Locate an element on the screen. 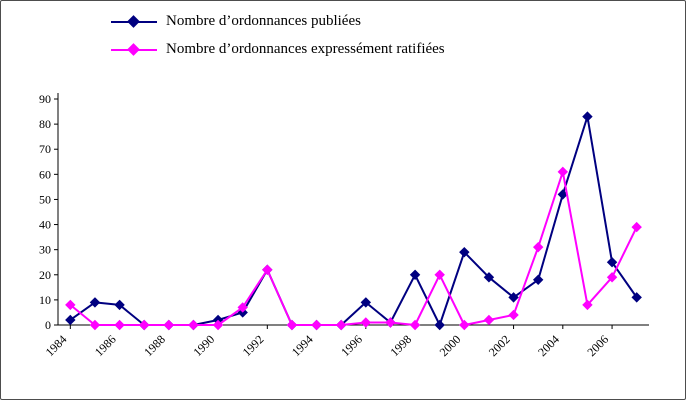 The image size is (686, 400). svg-text: 90 is located at coordinates (45, 99).